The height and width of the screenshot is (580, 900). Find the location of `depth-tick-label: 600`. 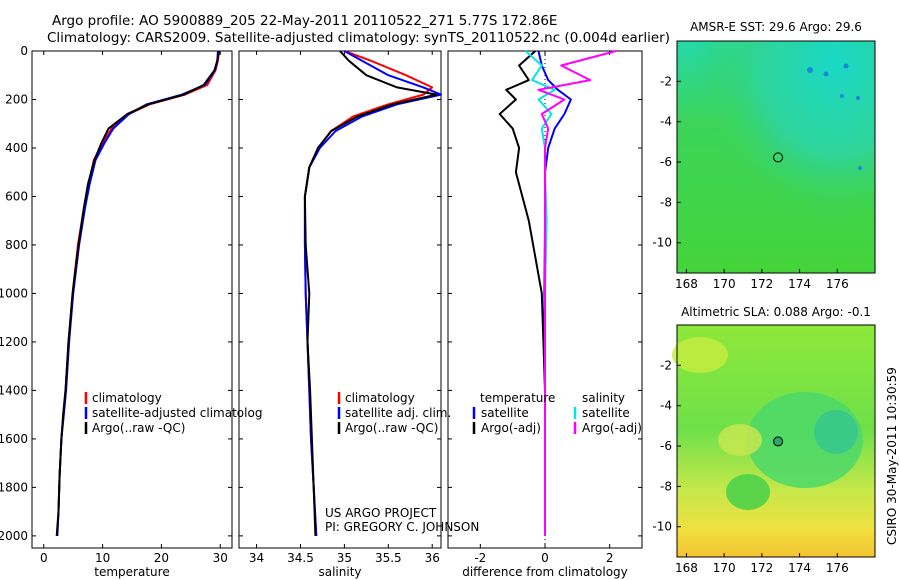

depth-tick-label: 600 is located at coordinates (16, 196).